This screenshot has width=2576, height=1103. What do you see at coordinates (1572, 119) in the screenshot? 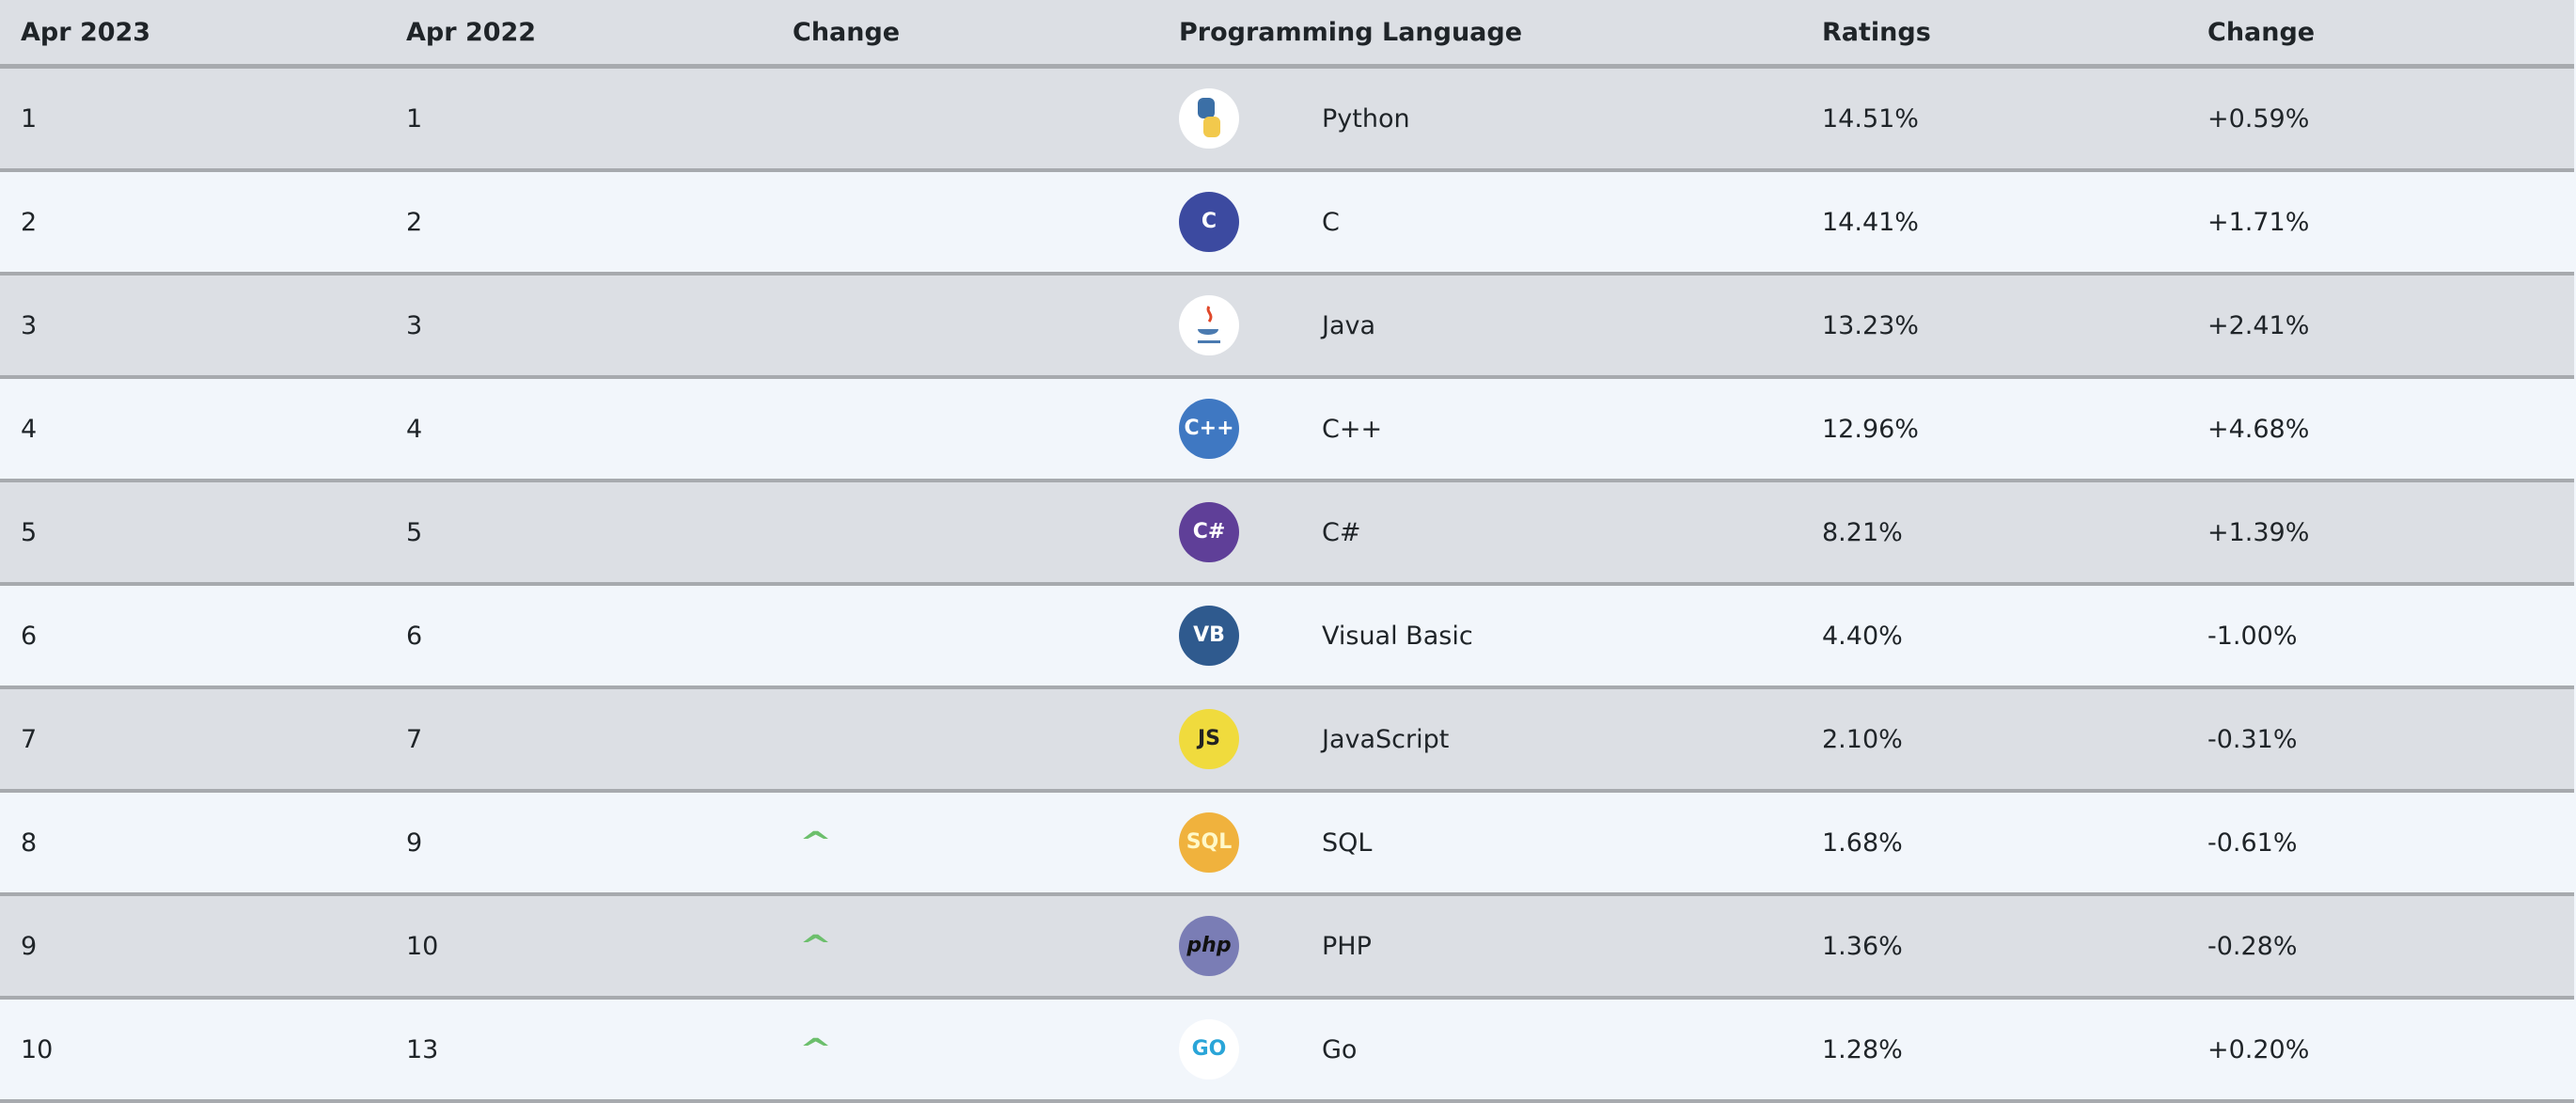
I see `language-name: Python` at bounding box center [1572, 119].